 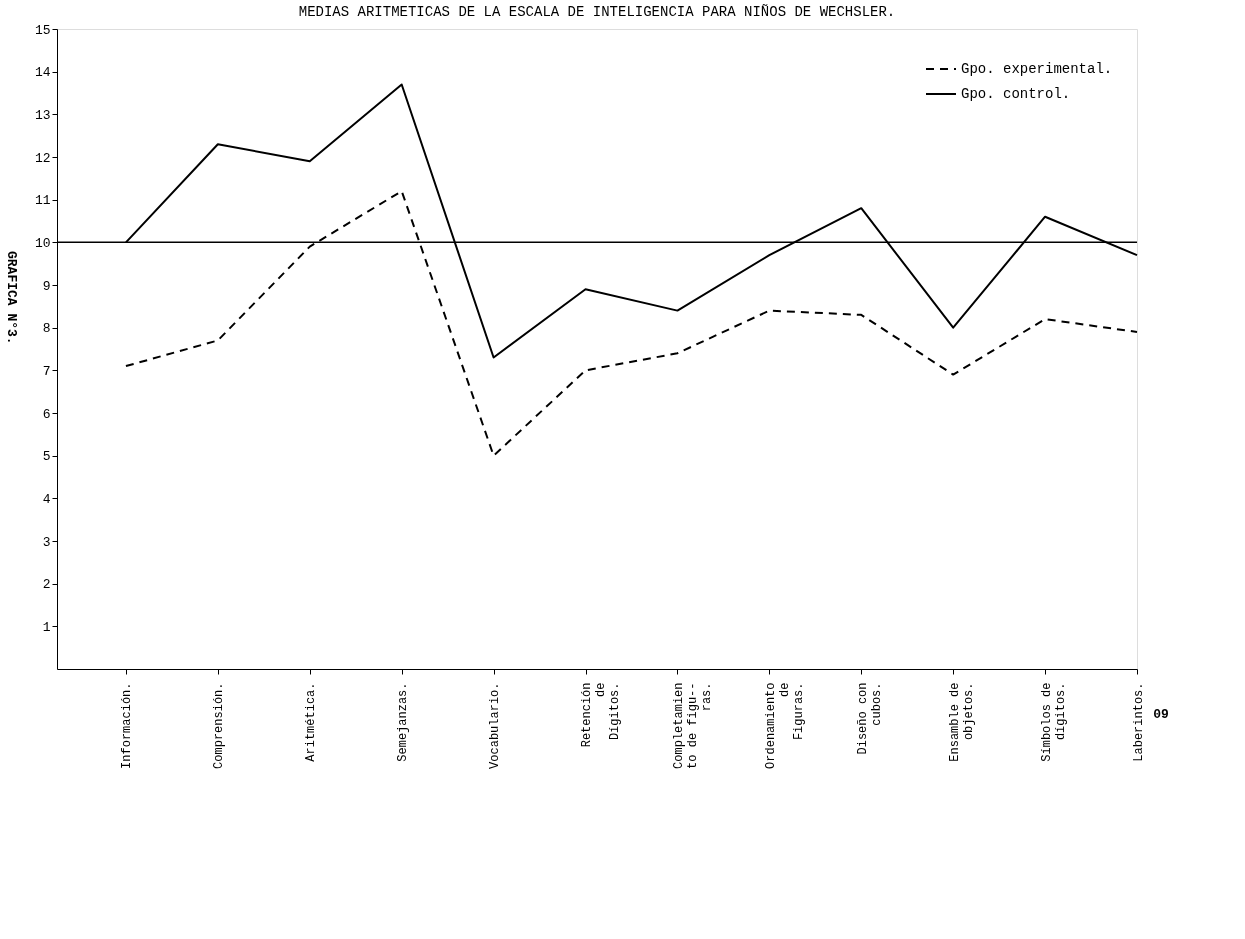 What do you see at coordinates (784, 725) in the screenshot?
I see `x-tick-label: Ordenamiento de Figuras.` at bounding box center [784, 725].